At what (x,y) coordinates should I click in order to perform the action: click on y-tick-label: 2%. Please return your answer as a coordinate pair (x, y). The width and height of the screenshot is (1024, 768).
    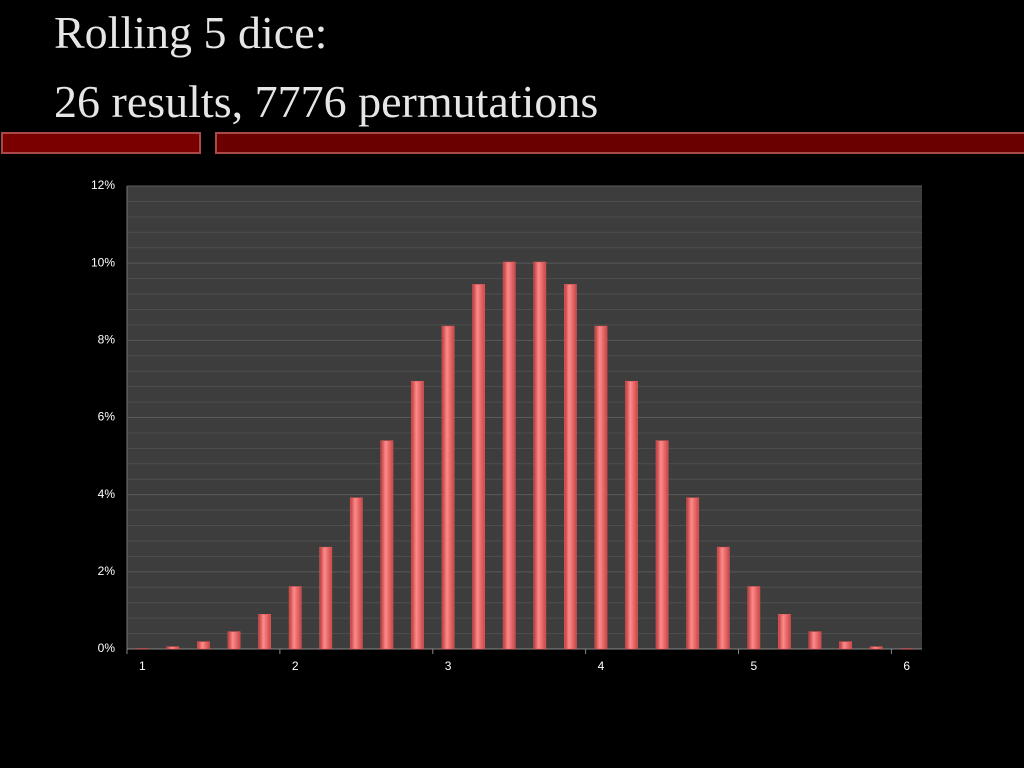
    Looking at the image, I should click on (107, 571).